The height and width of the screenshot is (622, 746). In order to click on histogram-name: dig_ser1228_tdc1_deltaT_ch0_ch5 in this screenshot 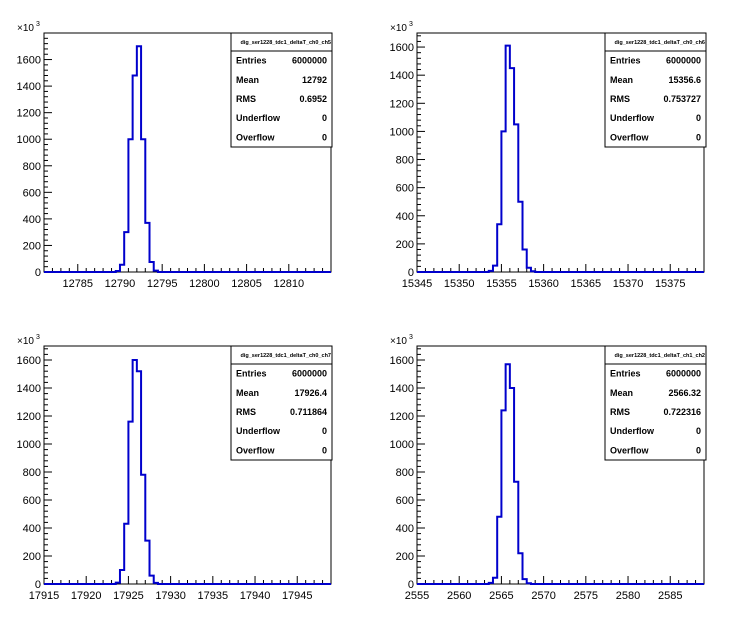, I will do `click(286, 43)`.